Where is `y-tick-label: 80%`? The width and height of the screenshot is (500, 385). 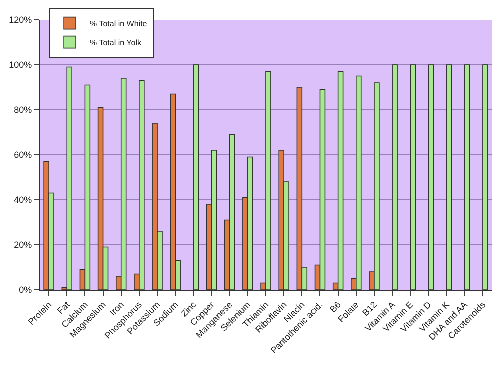 y-tick-label: 80% is located at coordinates (23, 110).